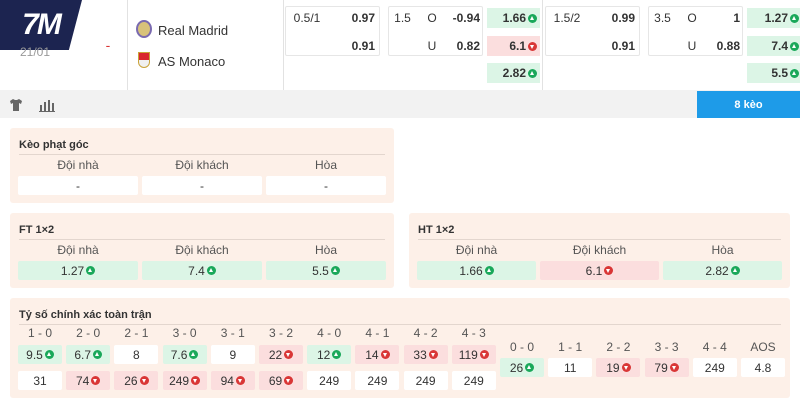 This screenshot has height=400, width=800. What do you see at coordinates (232, 354) in the screenshot?
I see `score-odds: 9` at bounding box center [232, 354].